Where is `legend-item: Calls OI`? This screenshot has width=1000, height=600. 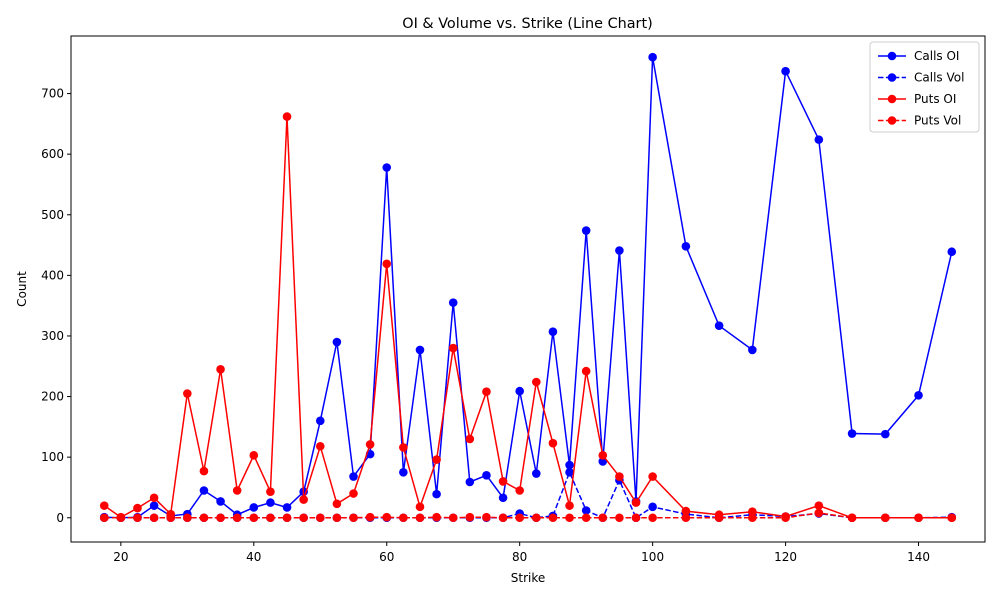 legend-item: Calls OI is located at coordinates (918, 56).